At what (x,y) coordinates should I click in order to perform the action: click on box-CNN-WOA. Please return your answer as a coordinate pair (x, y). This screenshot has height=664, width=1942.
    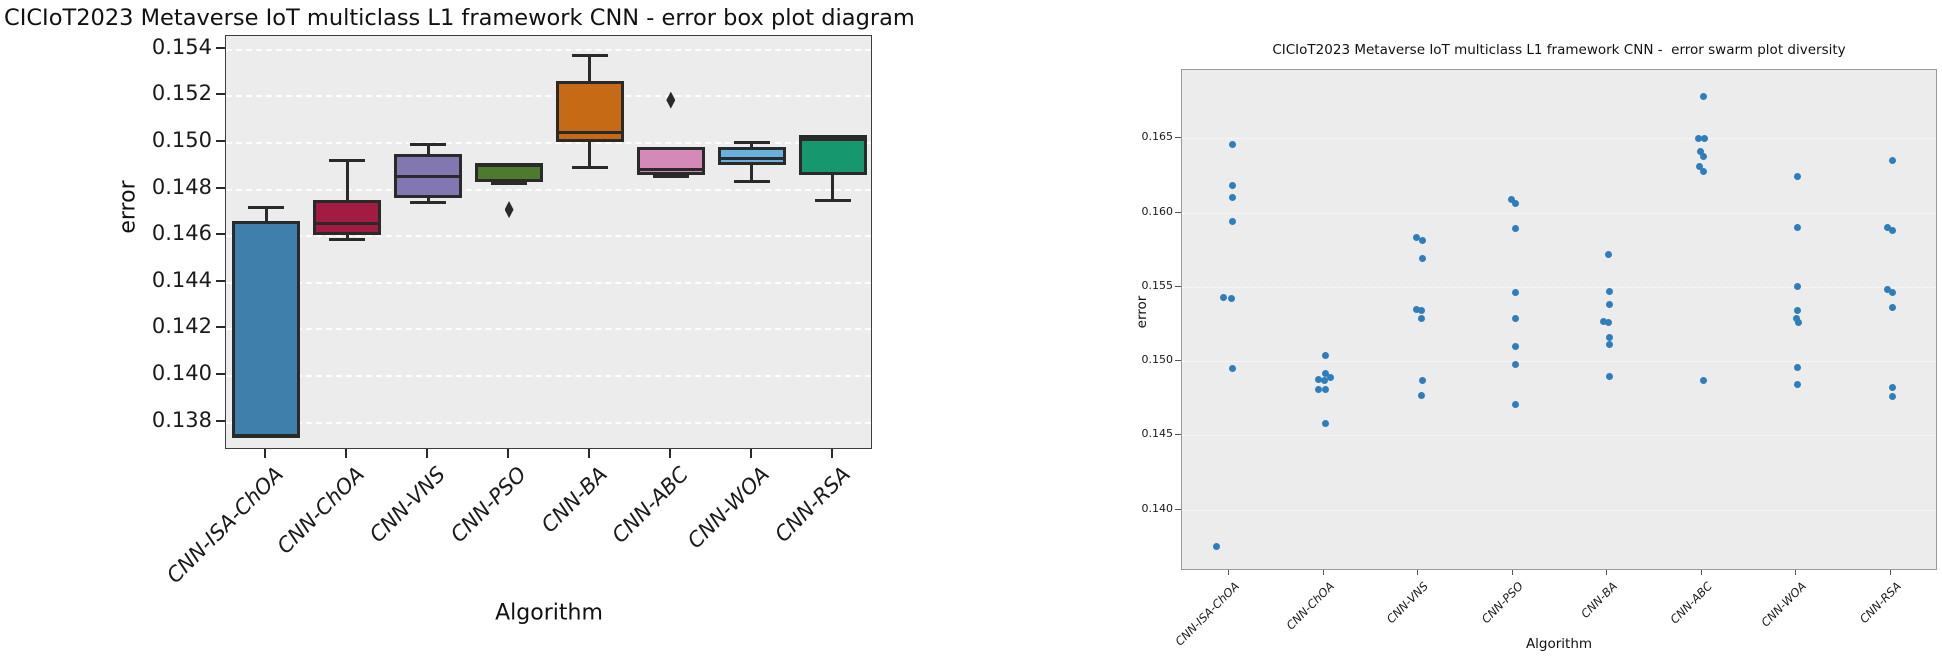
    Looking at the image, I should click on (751, 156).